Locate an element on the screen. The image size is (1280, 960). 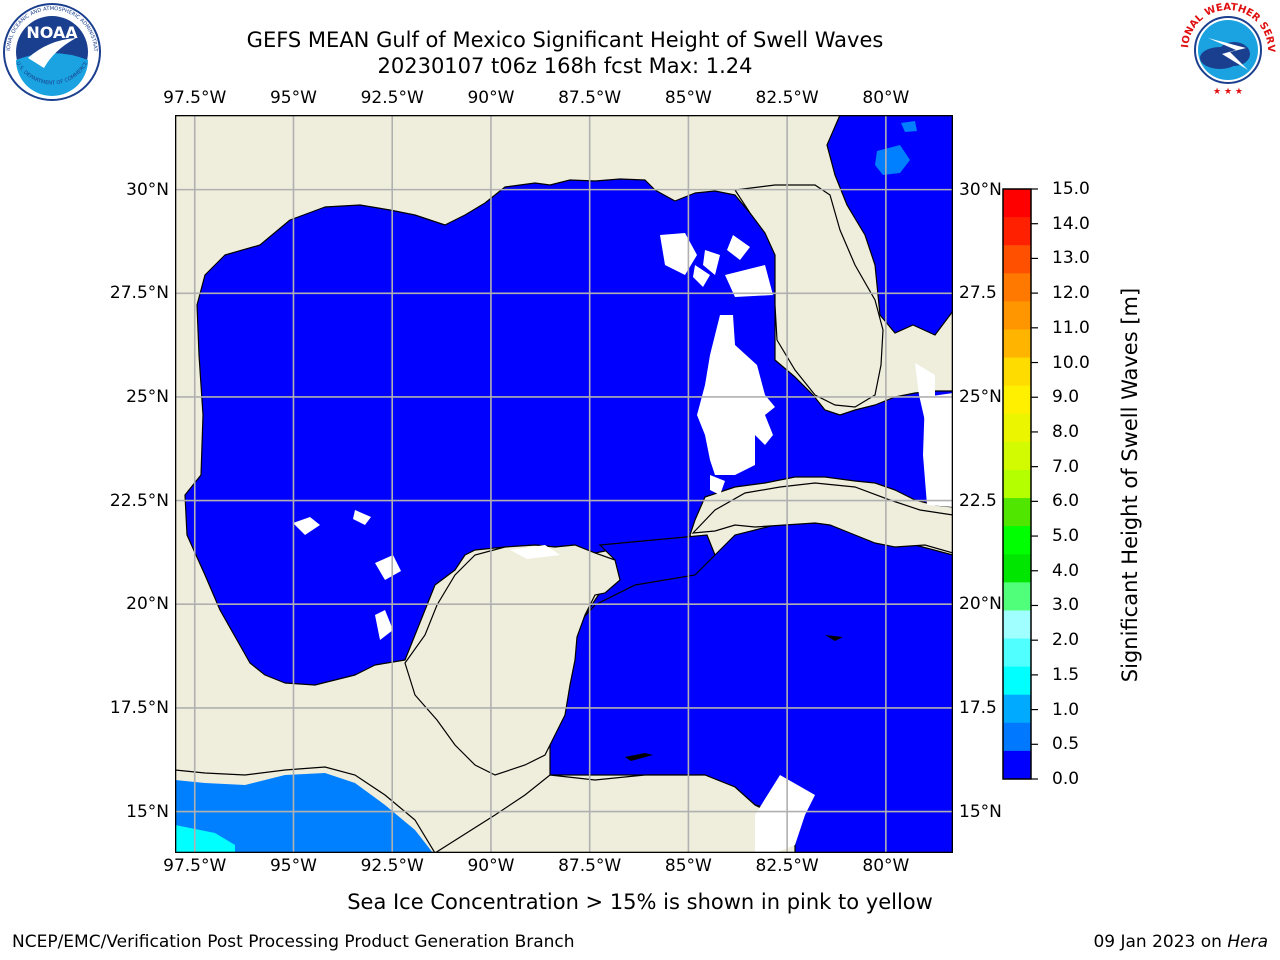
lon-label-top: 97.5°W is located at coordinates (195, 98).